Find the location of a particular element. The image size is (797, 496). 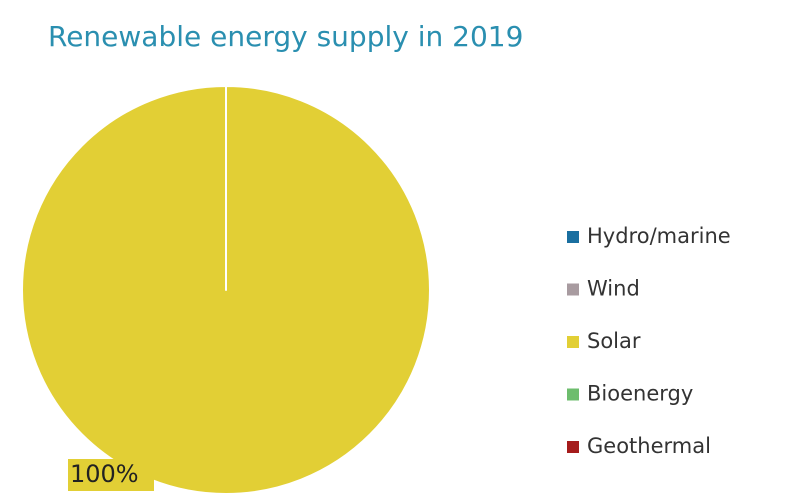

legend-label: Bioenergy is located at coordinates (640, 394).